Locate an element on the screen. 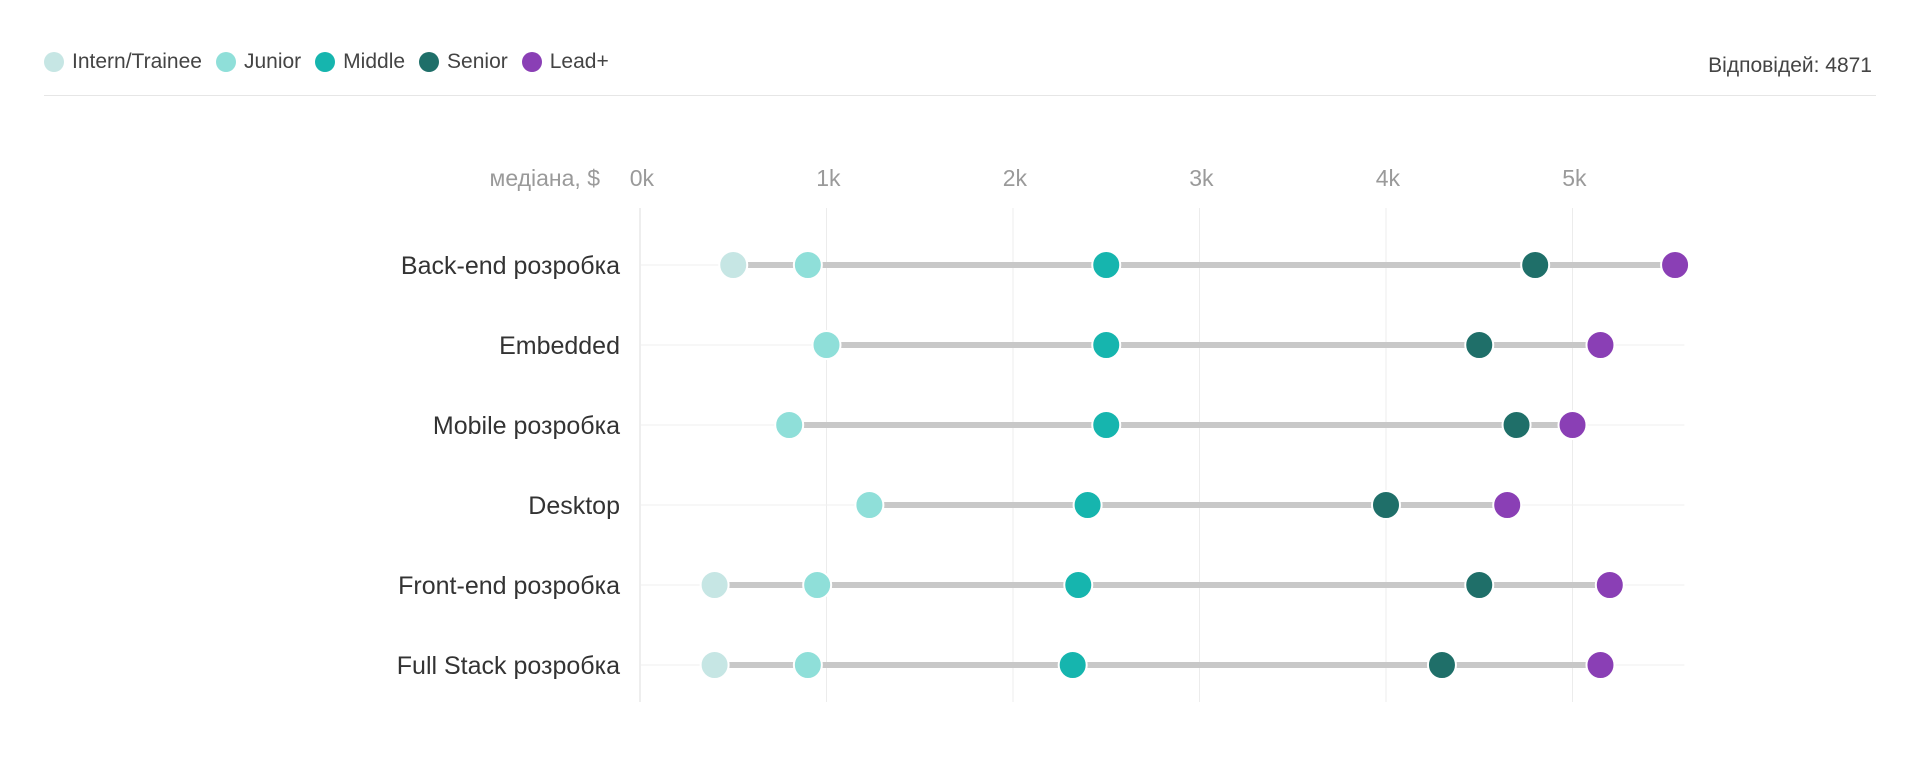 This screenshot has width=1920, height=766. legend: Intern/Trainee Junior Middle Senior Lead+ is located at coordinates (333, 62).